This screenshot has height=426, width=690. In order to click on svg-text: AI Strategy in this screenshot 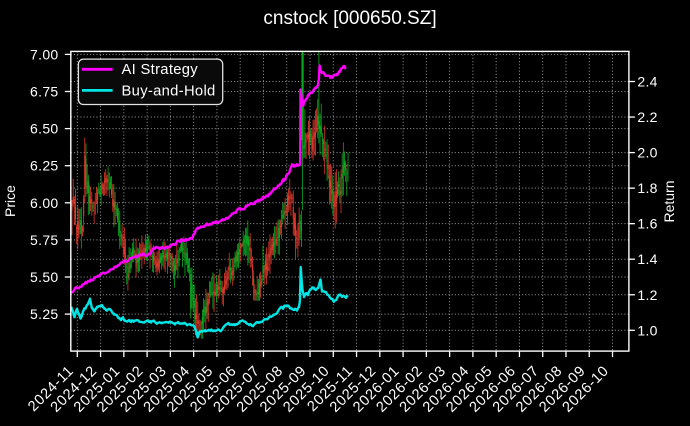, I will do `click(160, 70)`.